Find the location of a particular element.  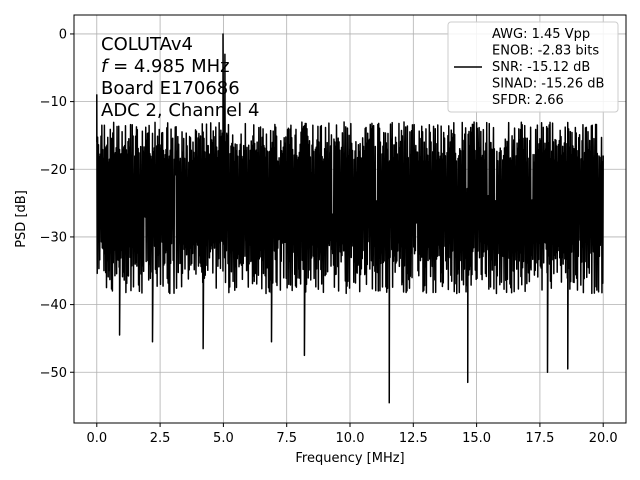

x-tick-label: 20.0 is located at coordinates (603, 438).